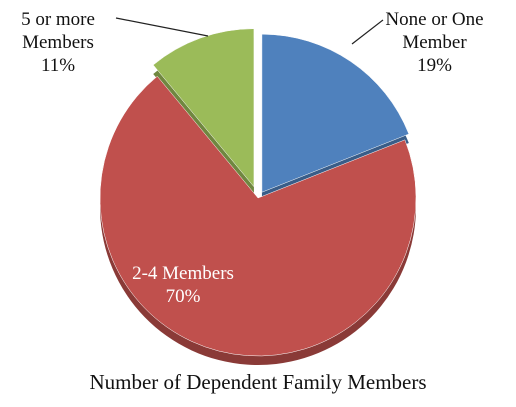  I want to click on slice-category: 5 or more Members, so click(58, 31).